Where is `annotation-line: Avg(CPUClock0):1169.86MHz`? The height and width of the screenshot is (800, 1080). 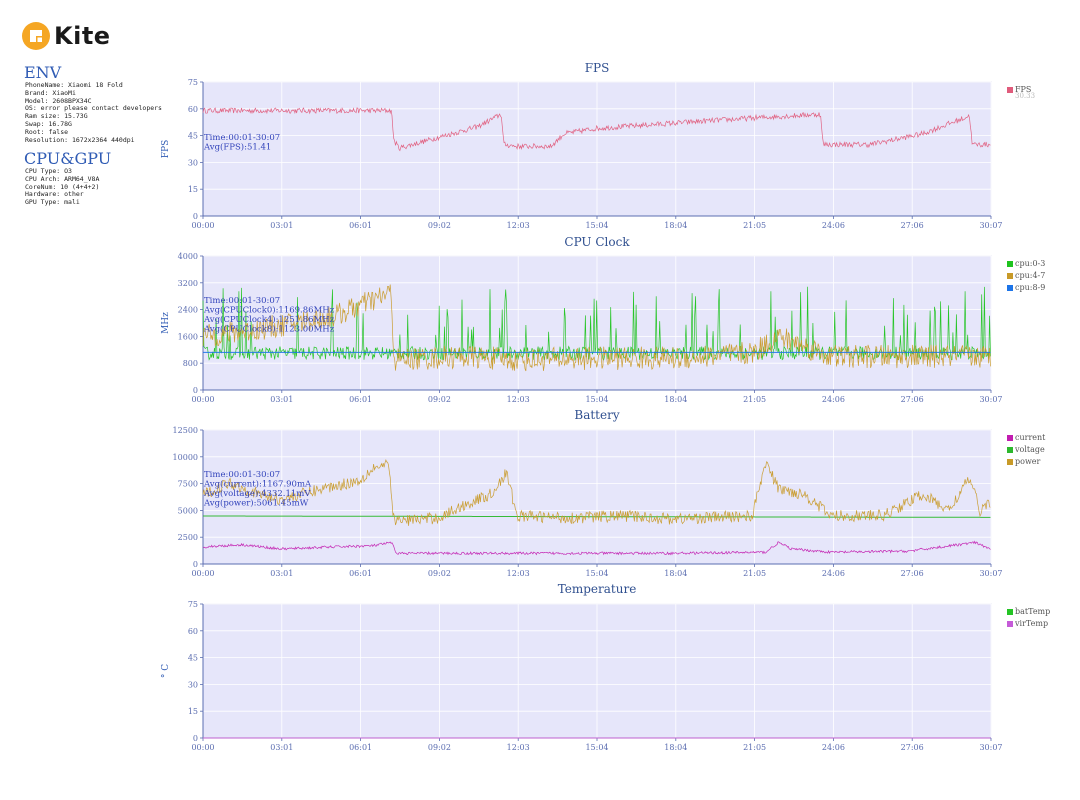 annotation-line: Avg(CPUClock0):1169.86MHz is located at coordinates (269, 310).